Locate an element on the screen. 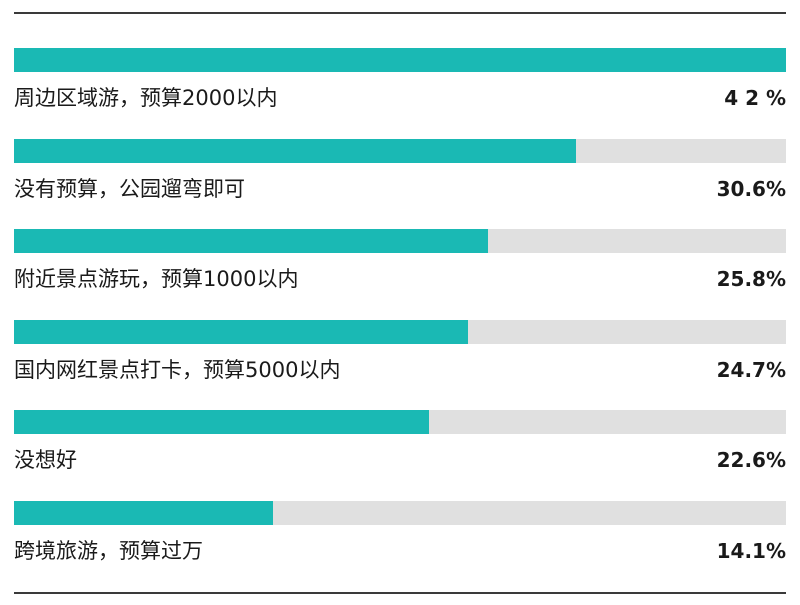 The height and width of the screenshot is (605, 800). bar-row: 没有预算，公园遛弯即可 30.6% is located at coordinates (400, 178).